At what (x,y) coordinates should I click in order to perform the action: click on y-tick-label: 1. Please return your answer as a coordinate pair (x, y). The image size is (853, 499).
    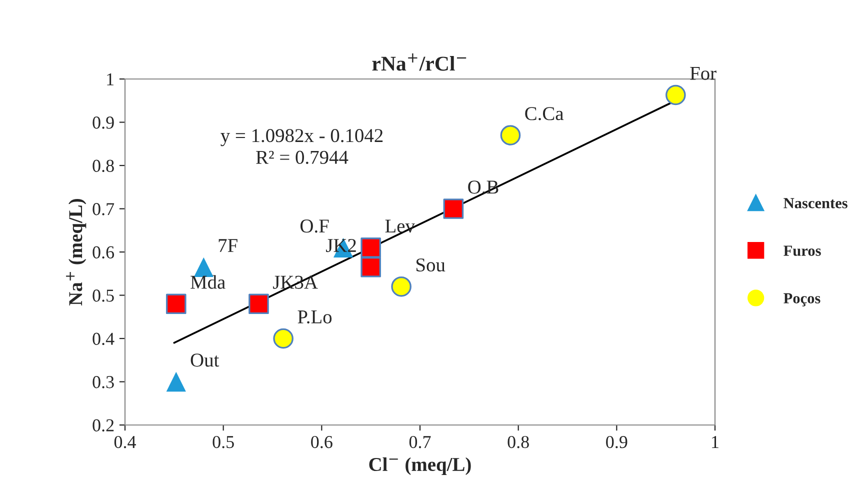
    Looking at the image, I should click on (110, 79).